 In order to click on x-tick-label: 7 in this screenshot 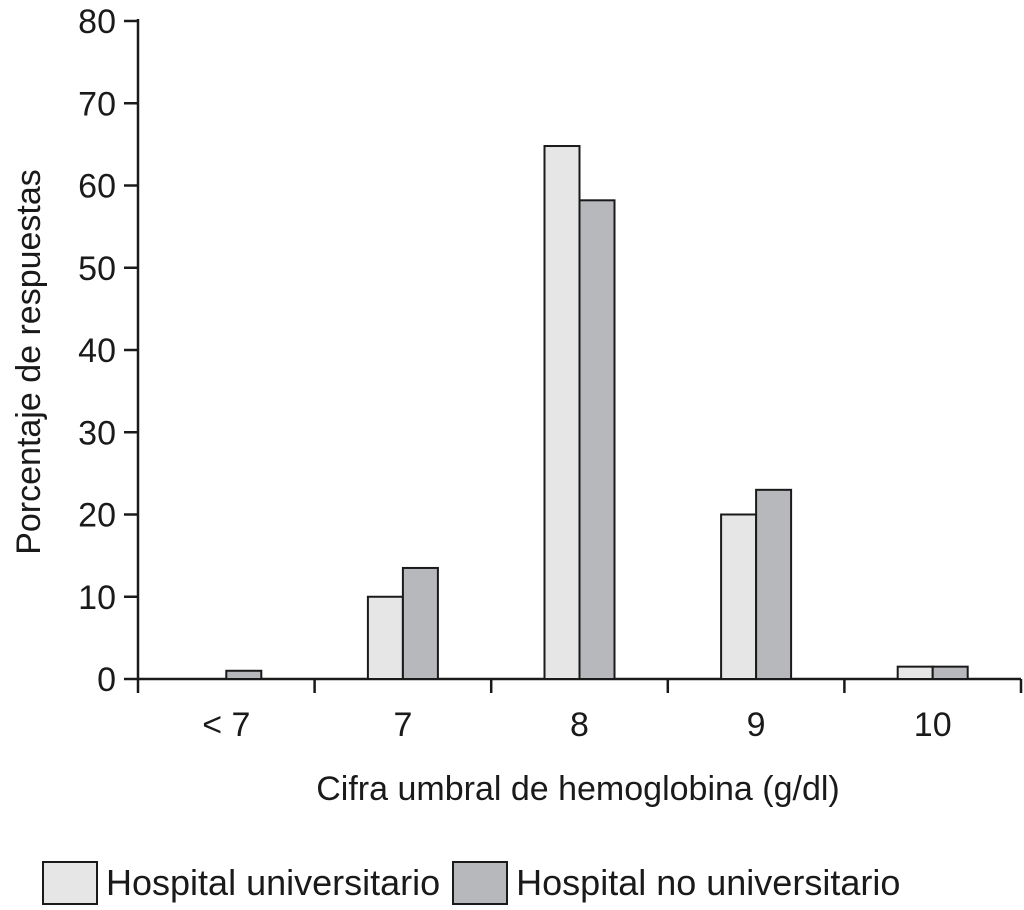, I will do `click(402, 725)`.